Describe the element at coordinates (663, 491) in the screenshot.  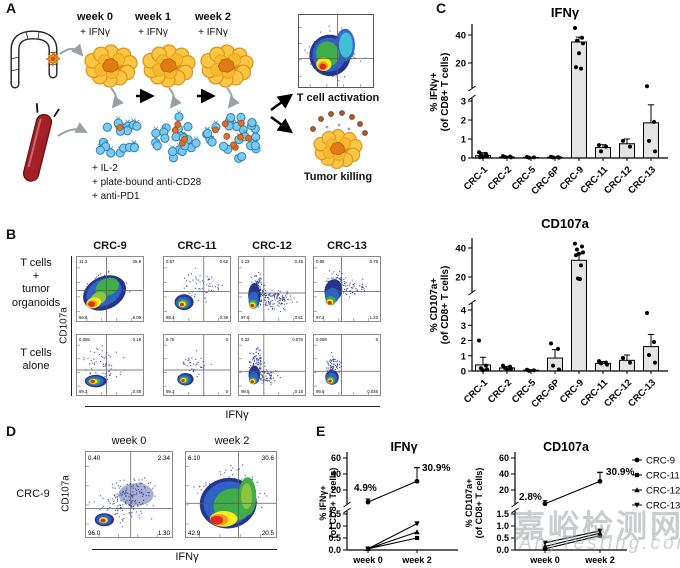
I see `svg-text: CRC-12` at that location.